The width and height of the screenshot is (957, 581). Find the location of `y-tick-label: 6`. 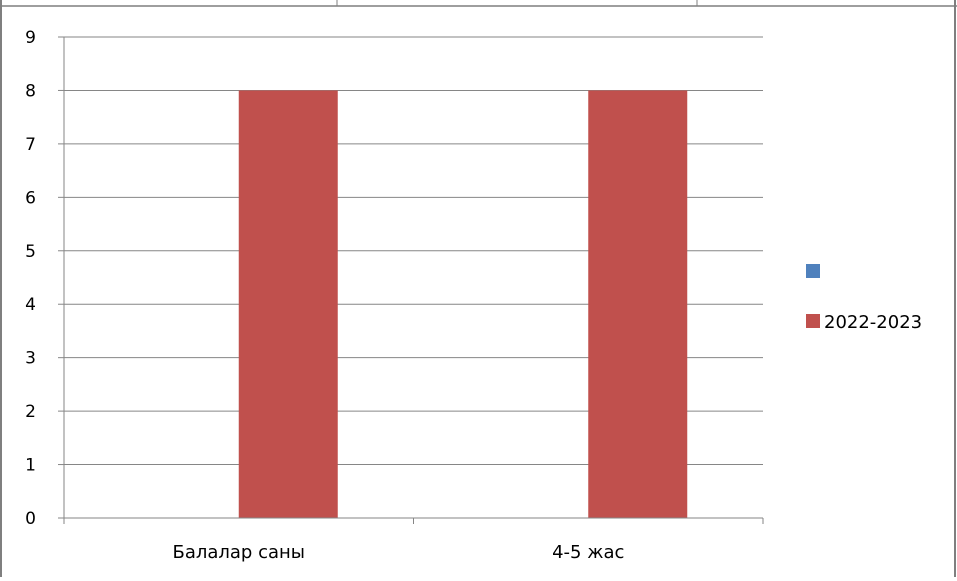

y-tick-label: 6 is located at coordinates (30, 198).